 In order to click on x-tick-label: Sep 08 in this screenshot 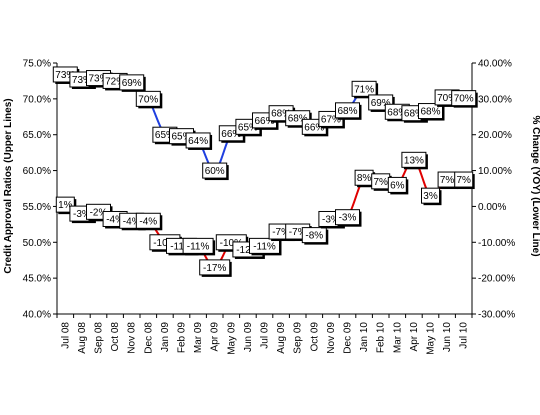, I will do `click(99, 338)`.